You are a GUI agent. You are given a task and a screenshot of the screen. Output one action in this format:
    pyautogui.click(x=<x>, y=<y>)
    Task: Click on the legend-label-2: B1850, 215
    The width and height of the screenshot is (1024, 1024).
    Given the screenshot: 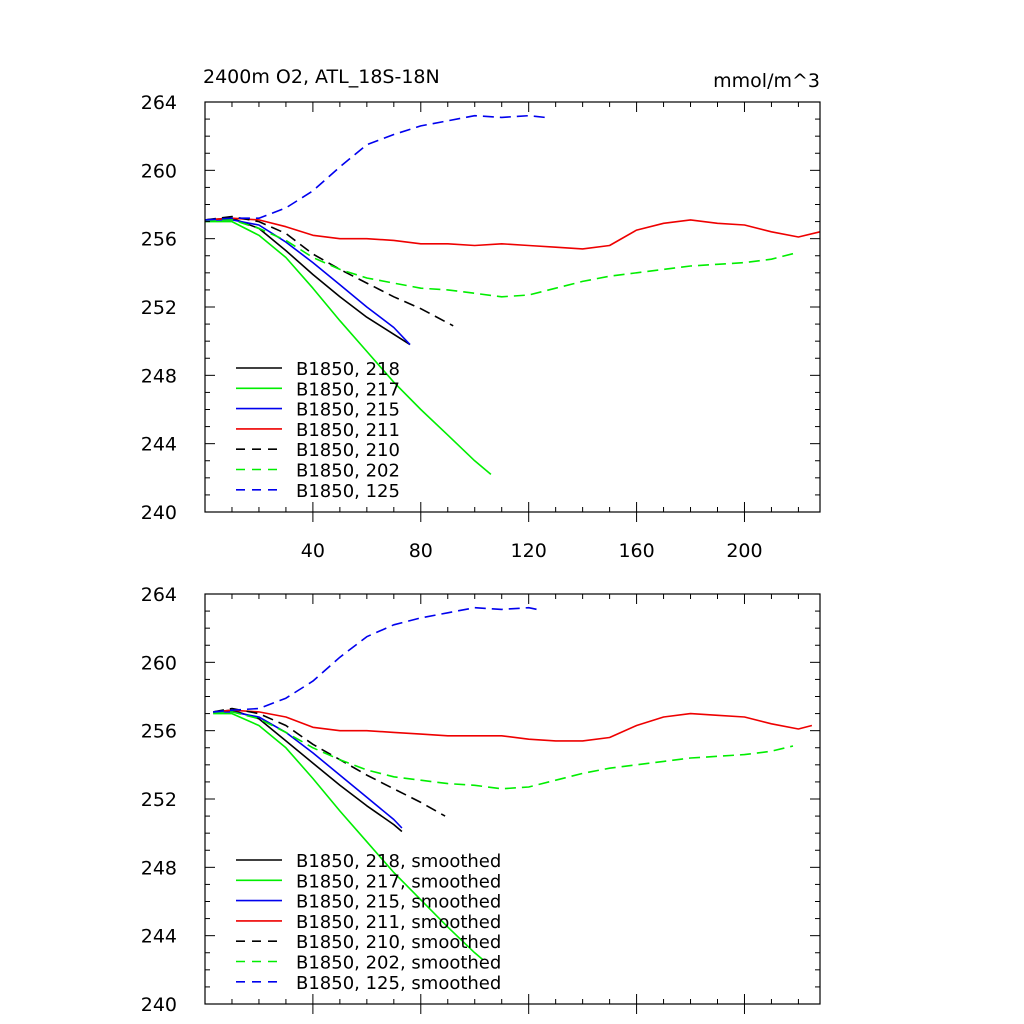 What is the action you would take?
    pyautogui.click(x=348, y=410)
    